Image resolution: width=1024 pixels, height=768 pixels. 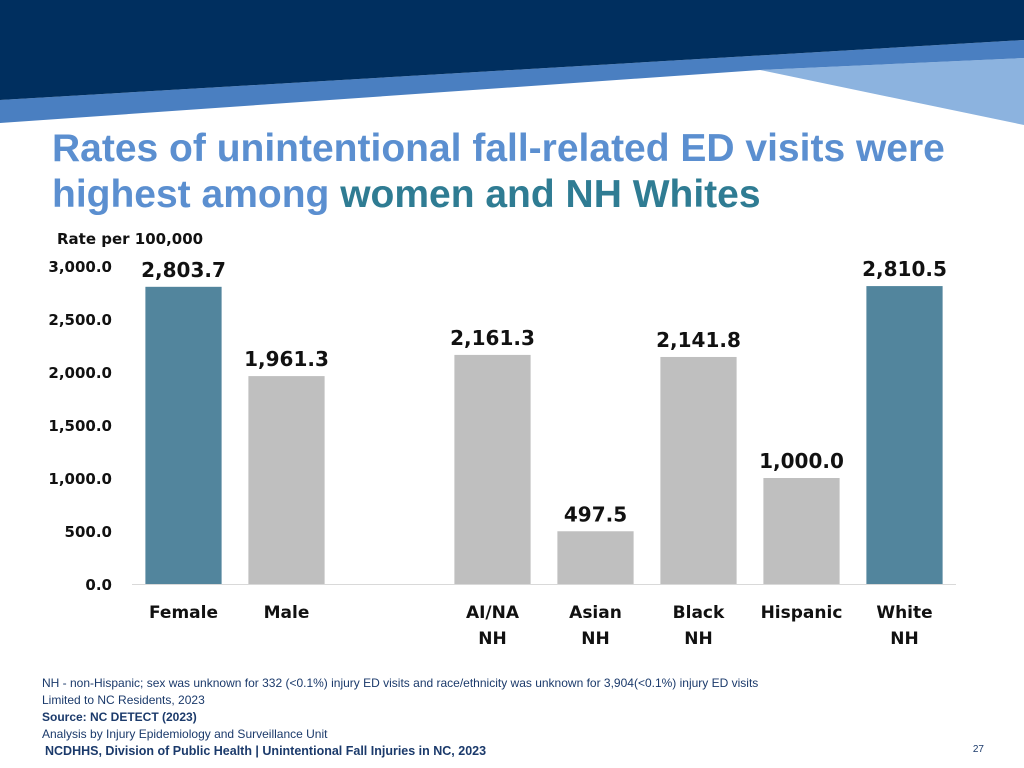 I want to click on bar-value-label: 497.5, so click(x=595, y=514).